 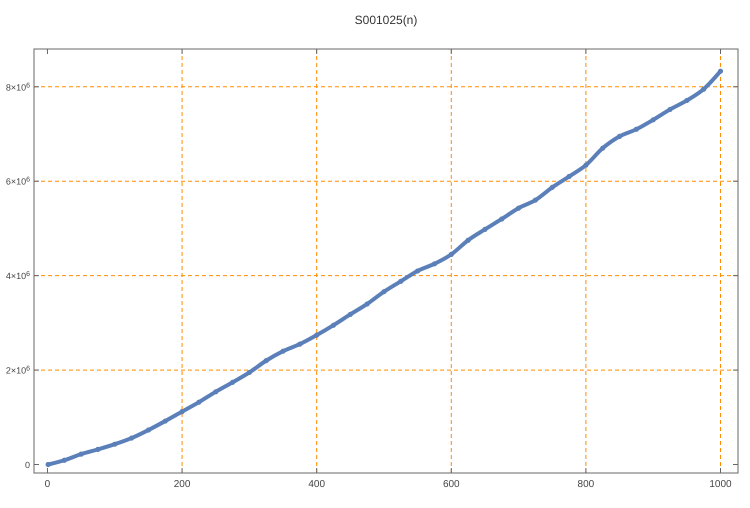 What do you see at coordinates (18, 87) in the screenshot?
I see `y-tick-label: 8×10$^{6}$` at bounding box center [18, 87].